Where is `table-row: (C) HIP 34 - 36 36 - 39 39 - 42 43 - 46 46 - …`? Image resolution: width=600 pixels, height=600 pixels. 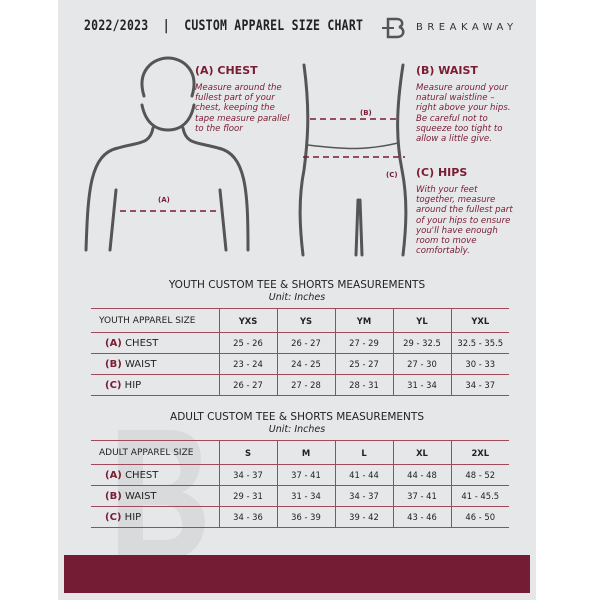 table-row: (C) HIP 34 - 36 36 - 39 39 - 42 43 - 46 46 - … is located at coordinates (300, 517).